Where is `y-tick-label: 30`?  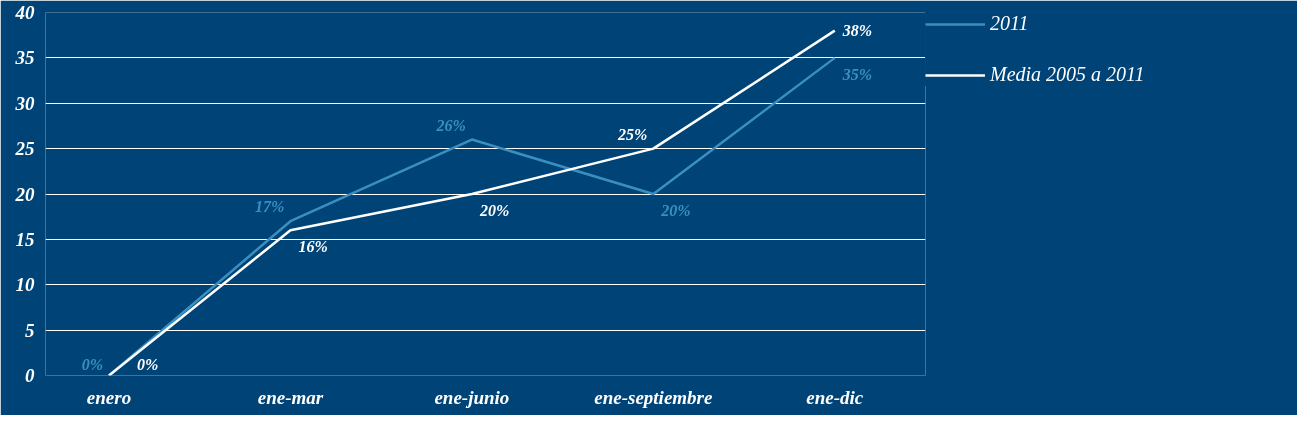 y-tick-label: 30 is located at coordinates (24, 103).